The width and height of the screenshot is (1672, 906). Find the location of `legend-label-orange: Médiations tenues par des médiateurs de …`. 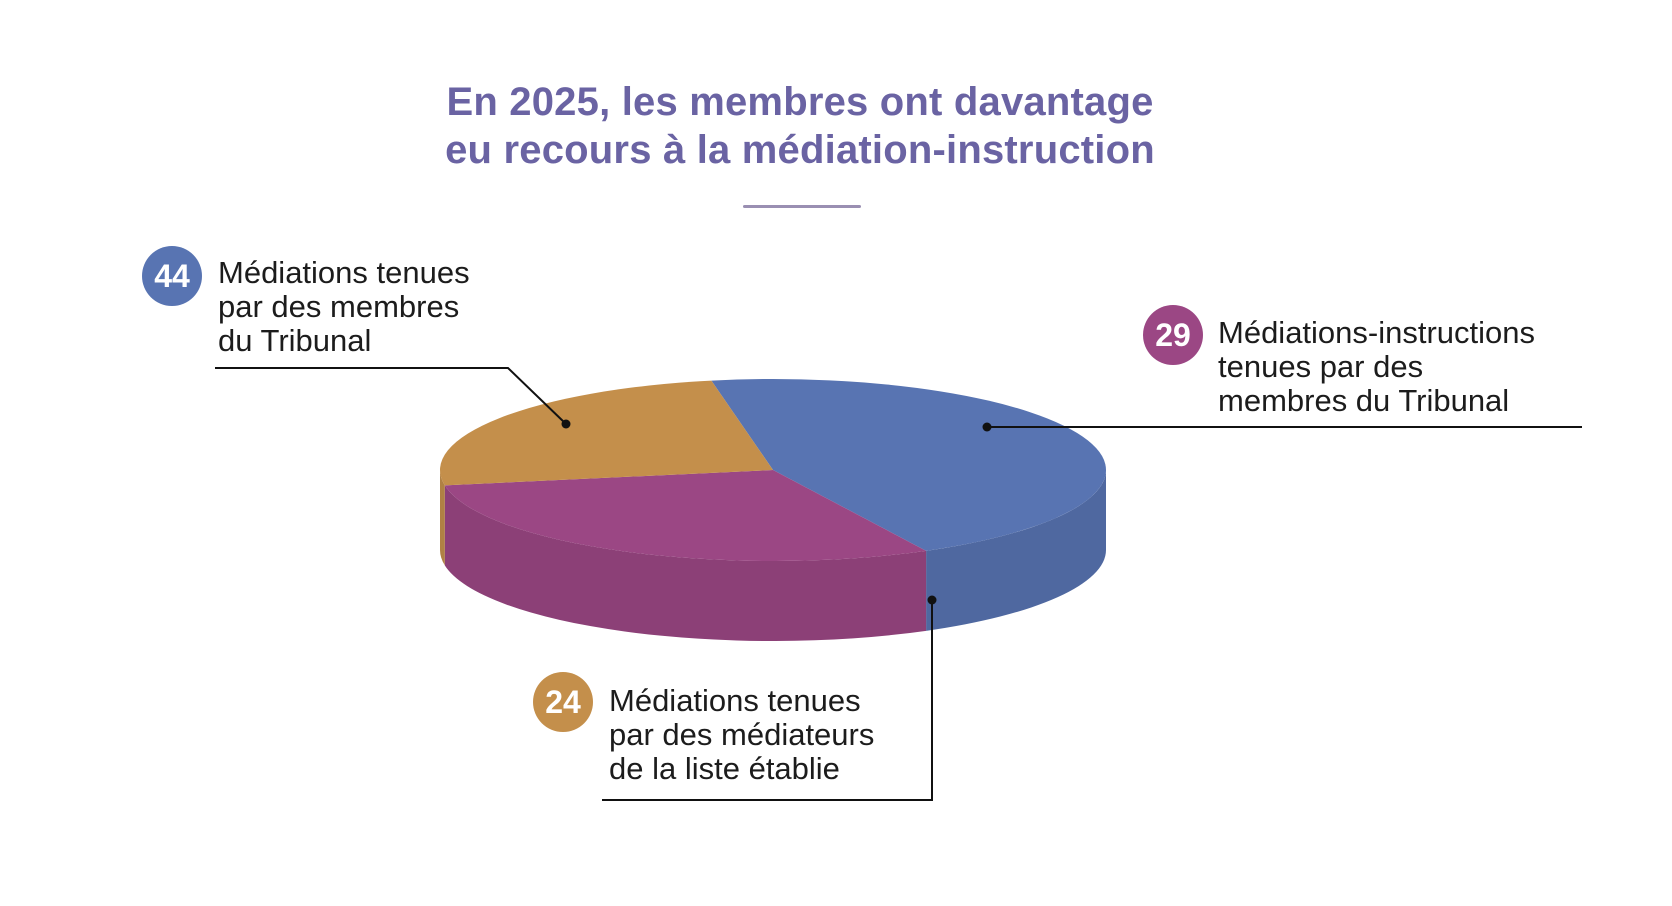

legend-label-orange: Médiations tenues par des médiateurs de … is located at coordinates (742, 734).